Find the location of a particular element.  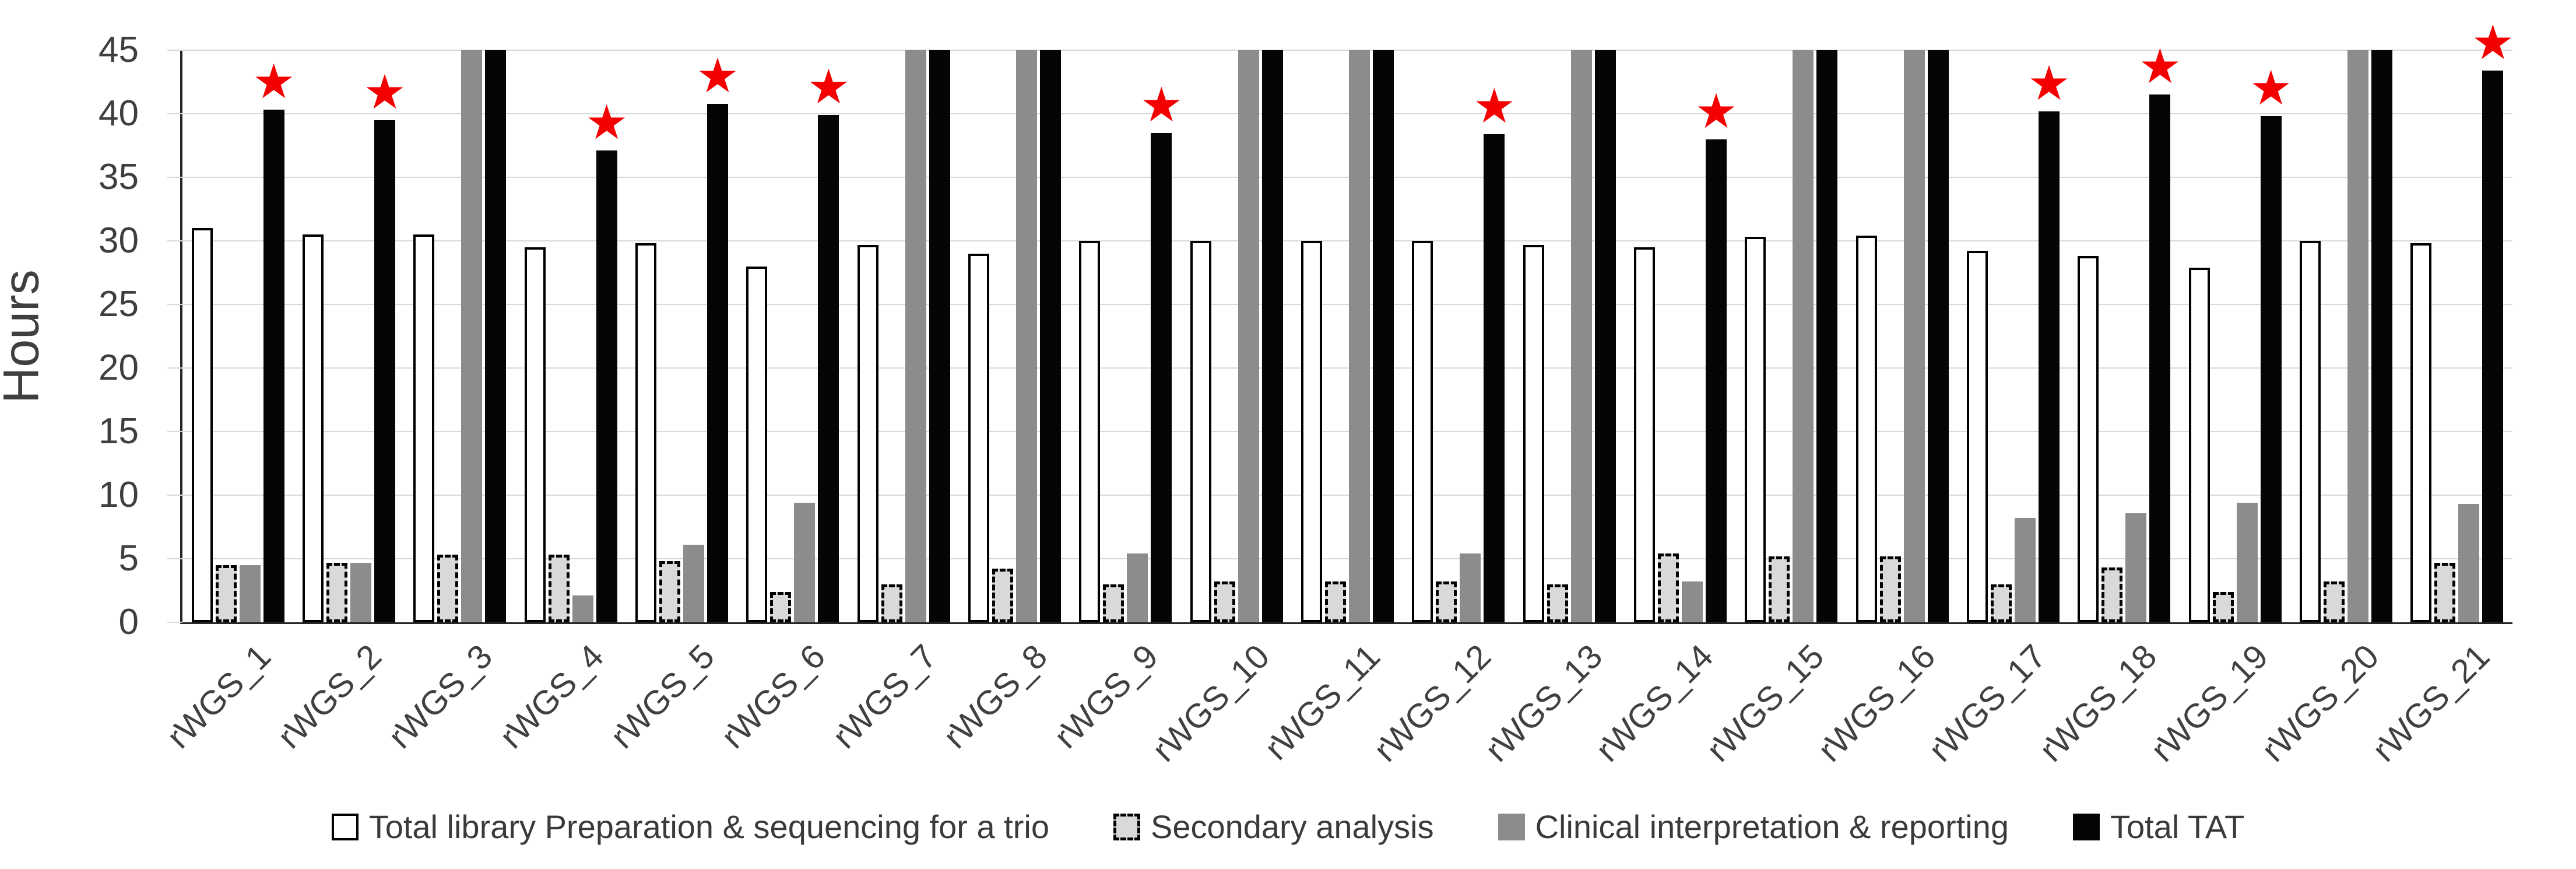

x-tick-label: rWGS_4 is located at coordinates (551, 696).